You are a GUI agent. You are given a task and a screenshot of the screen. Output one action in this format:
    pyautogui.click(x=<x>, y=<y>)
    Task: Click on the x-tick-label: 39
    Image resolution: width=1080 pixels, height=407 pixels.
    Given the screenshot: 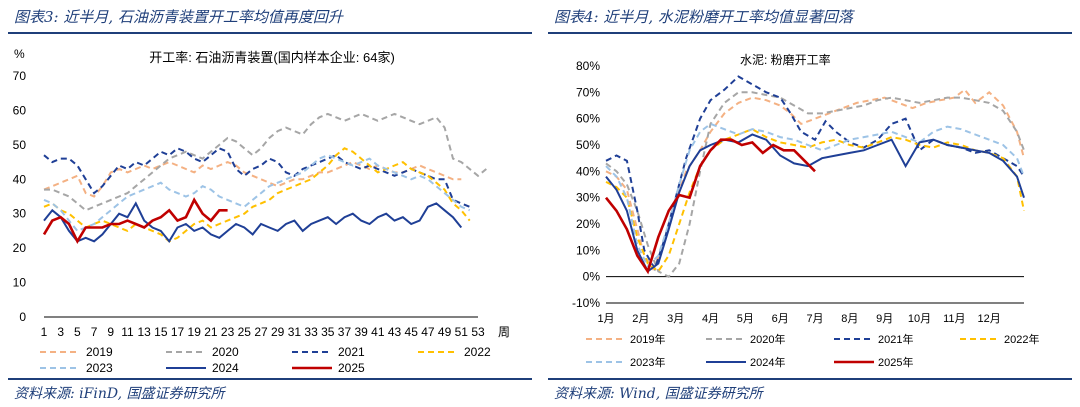 What is the action you would take?
    pyautogui.click(x=361, y=332)
    